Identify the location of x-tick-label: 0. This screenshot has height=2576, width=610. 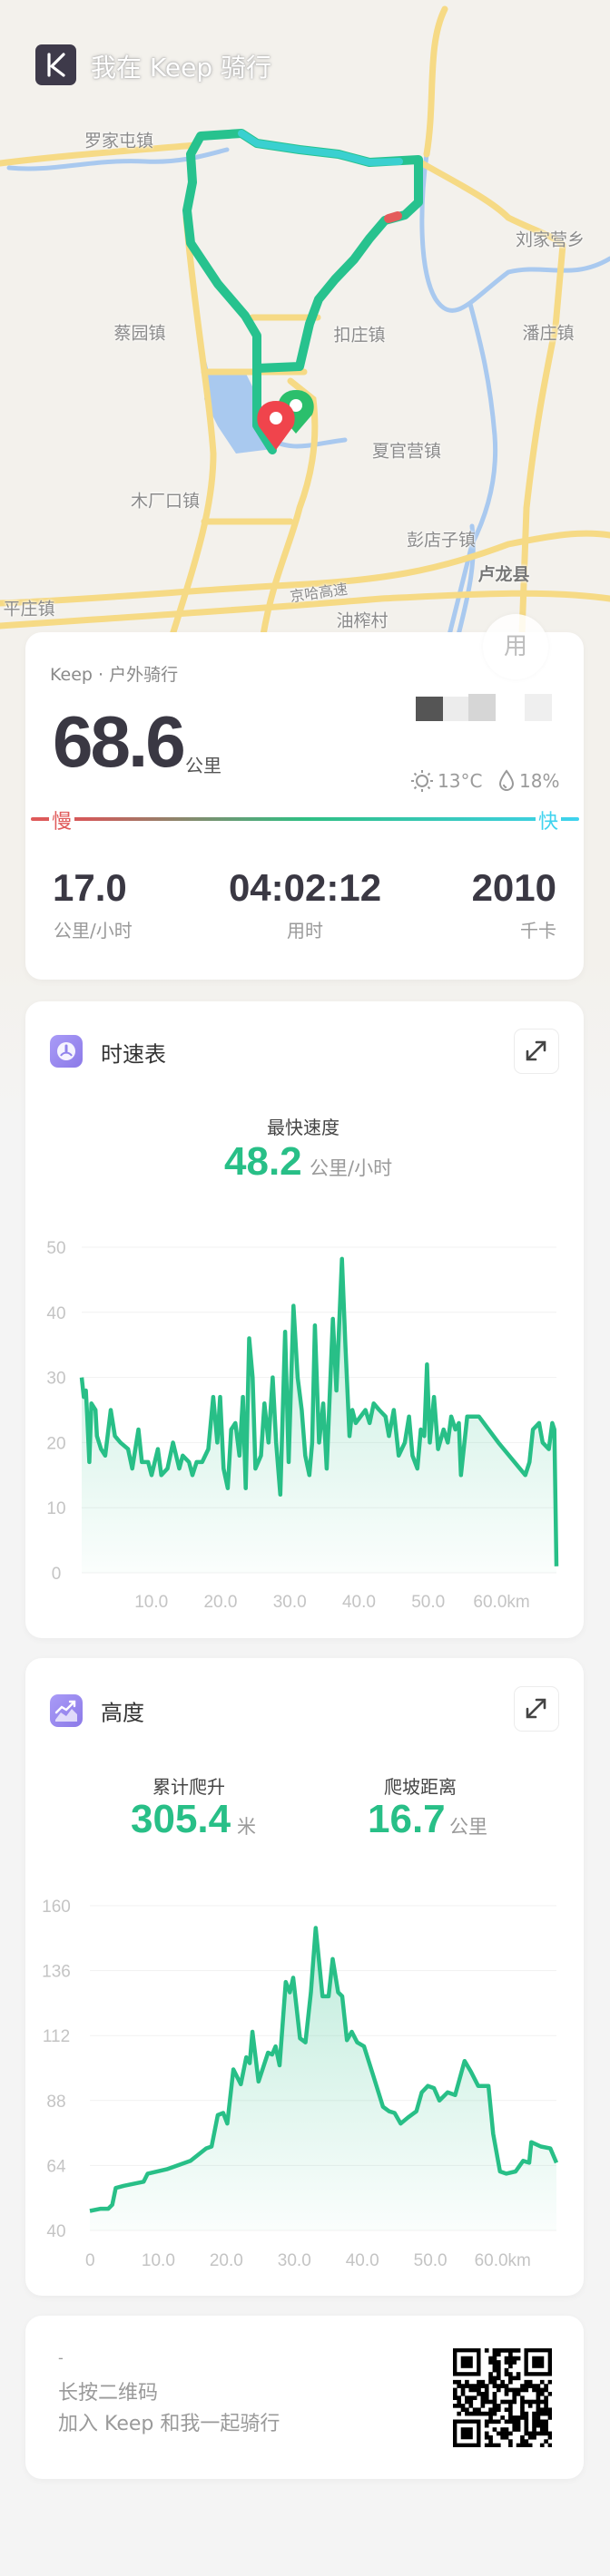
(90, 2260).